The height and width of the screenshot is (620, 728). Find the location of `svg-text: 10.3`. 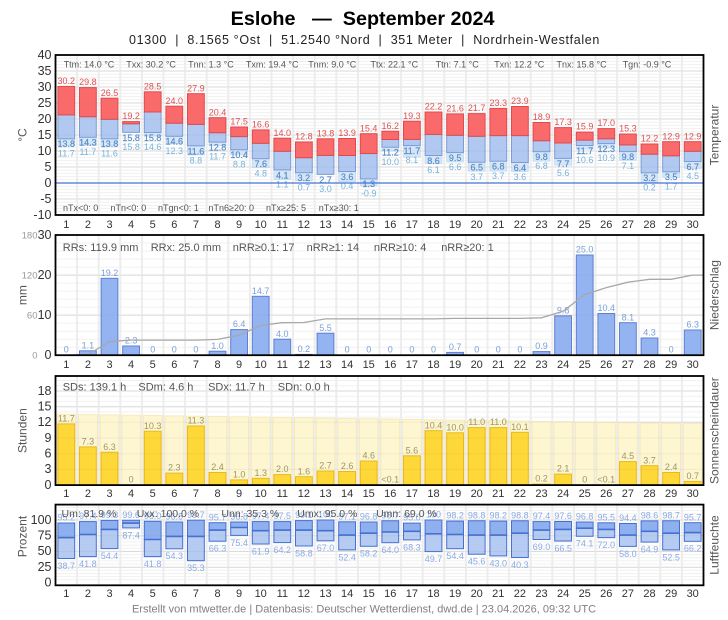

svg-text: 10.3 is located at coordinates (153, 426).